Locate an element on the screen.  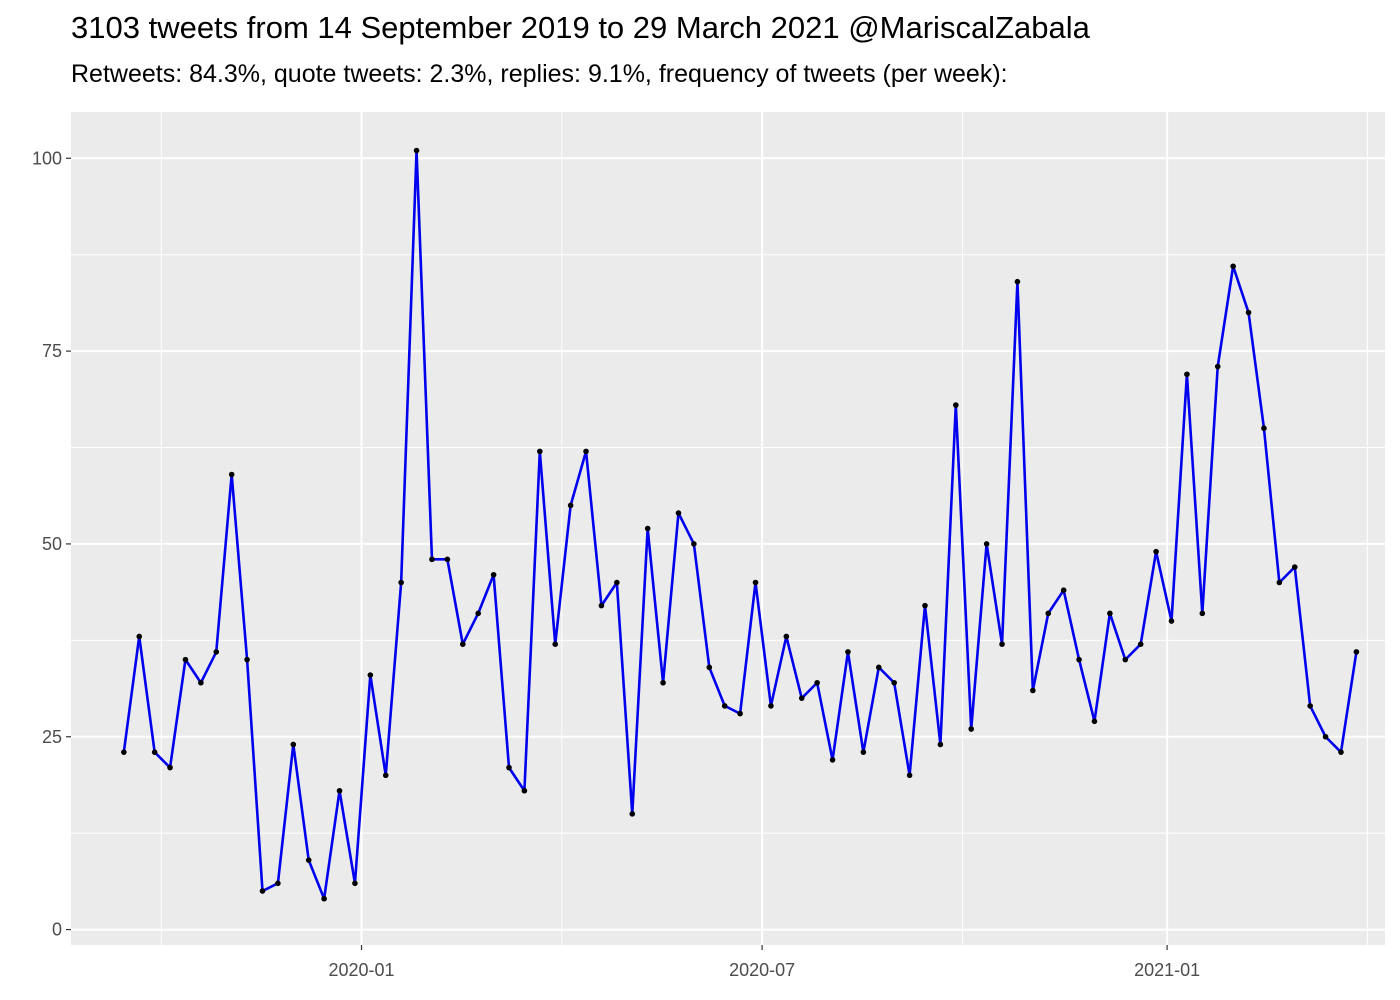
x-tick-label: 2021-01 is located at coordinates (1167, 970).